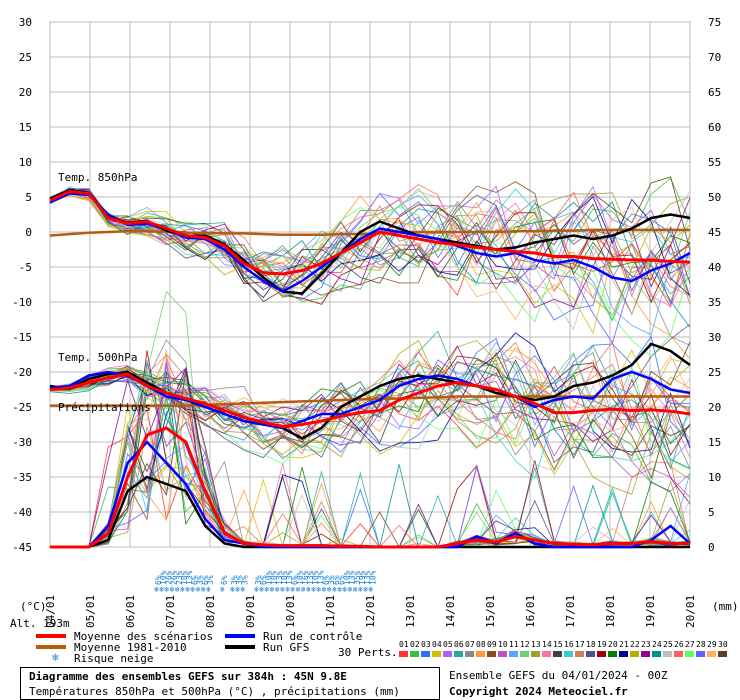 This screenshot has height=700, width=740. I want to click on left-tick-label: -30, so click(22, 442).